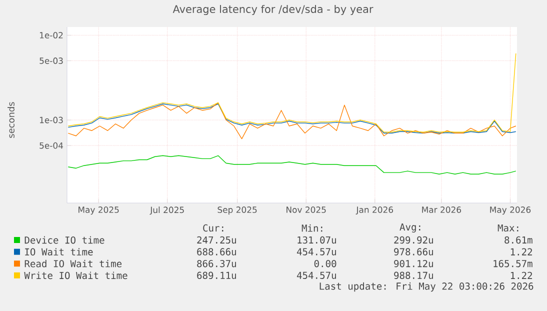  What do you see at coordinates (306, 209) in the screenshot?
I see `x-tick-label: Nov 2025` at bounding box center [306, 209].